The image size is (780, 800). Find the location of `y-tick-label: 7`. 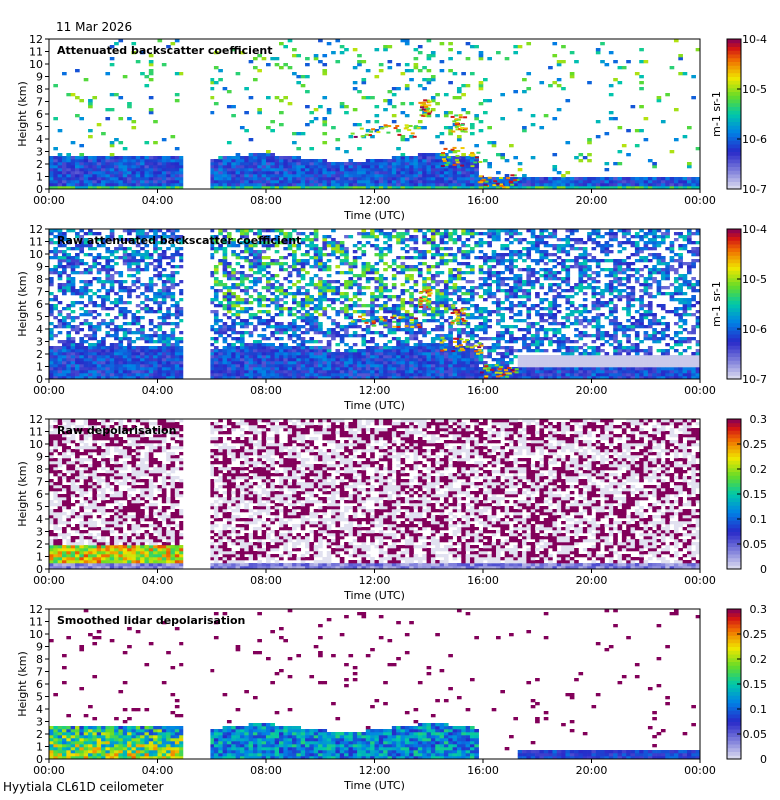

y-tick-label: 7 is located at coordinates (39, 102).